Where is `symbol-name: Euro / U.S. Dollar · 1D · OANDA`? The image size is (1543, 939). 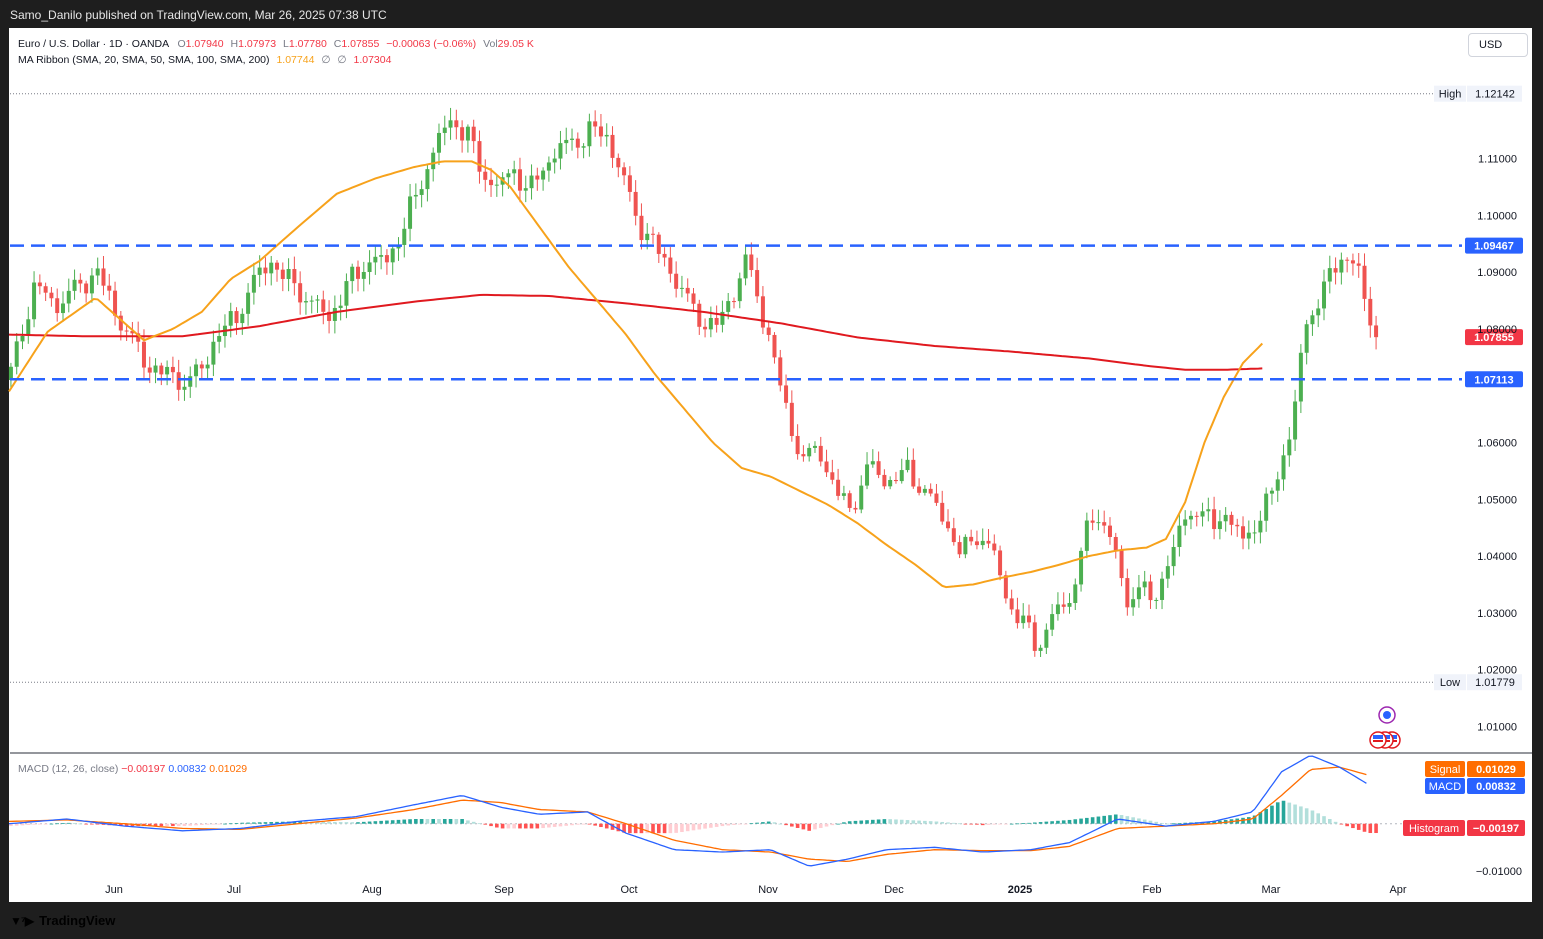
symbol-name: Euro / U.S. Dollar · 1D · OANDA is located at coordinates (93, 44).